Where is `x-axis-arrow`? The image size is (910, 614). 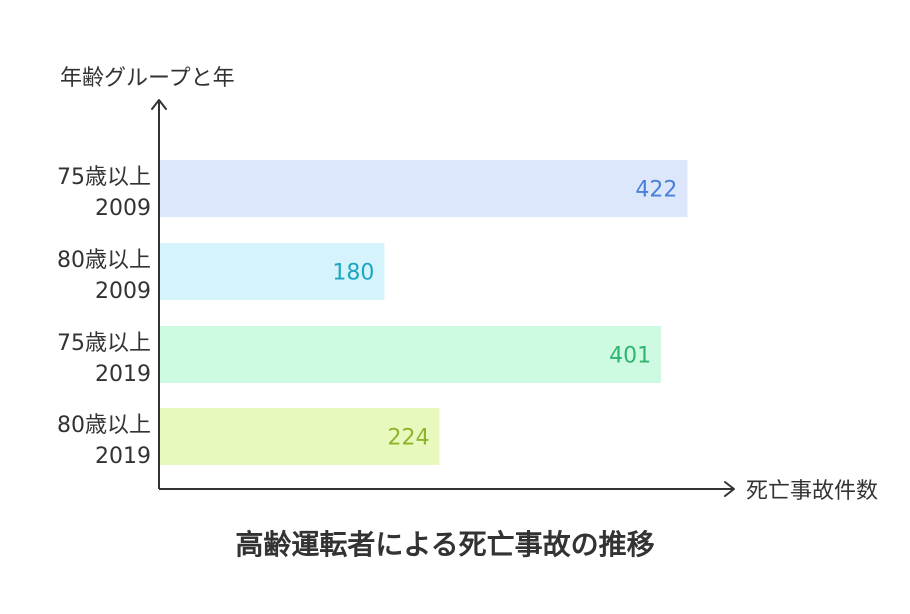
x-axis-arrow is located at coordinates (729, 489).